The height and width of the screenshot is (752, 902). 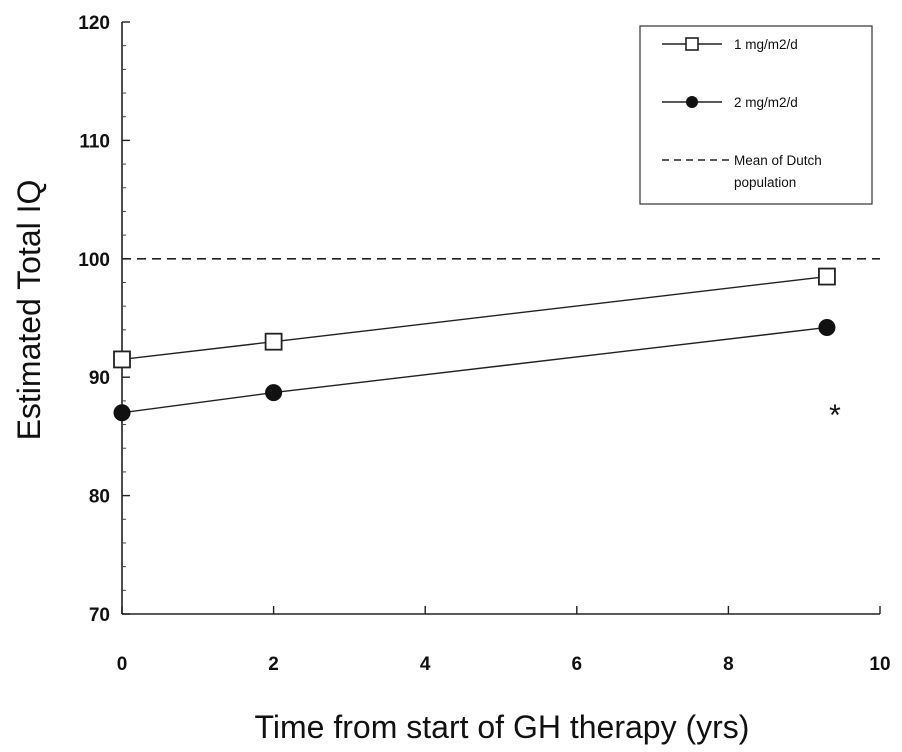 I want to click on legend-label: Mean of Dutch, so click(x=778, y=160).